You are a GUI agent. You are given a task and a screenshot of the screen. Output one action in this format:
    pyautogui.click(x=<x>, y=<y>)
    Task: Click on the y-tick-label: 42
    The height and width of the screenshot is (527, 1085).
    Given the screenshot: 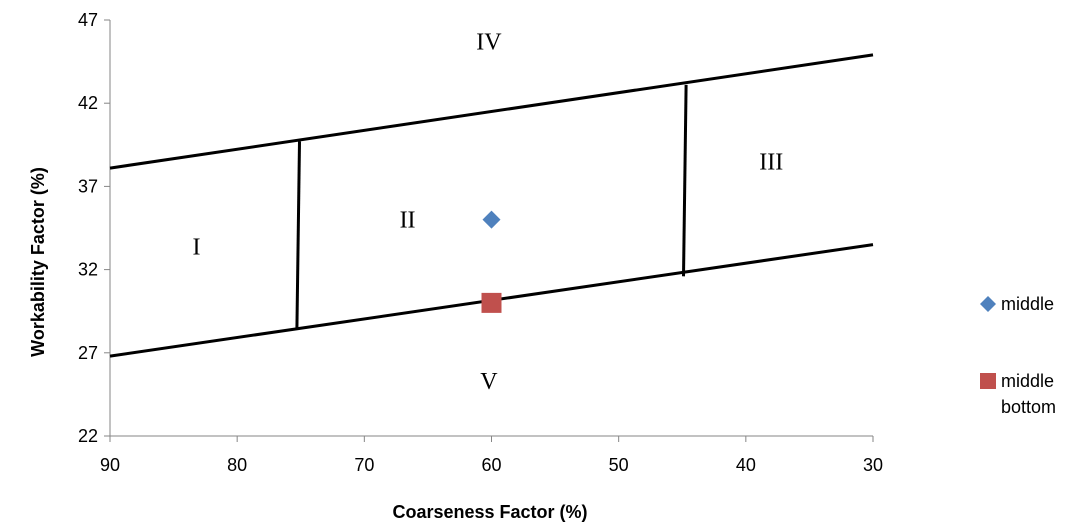 What is the action you would take?
    pyautogui.click(x=88, y=103)
    